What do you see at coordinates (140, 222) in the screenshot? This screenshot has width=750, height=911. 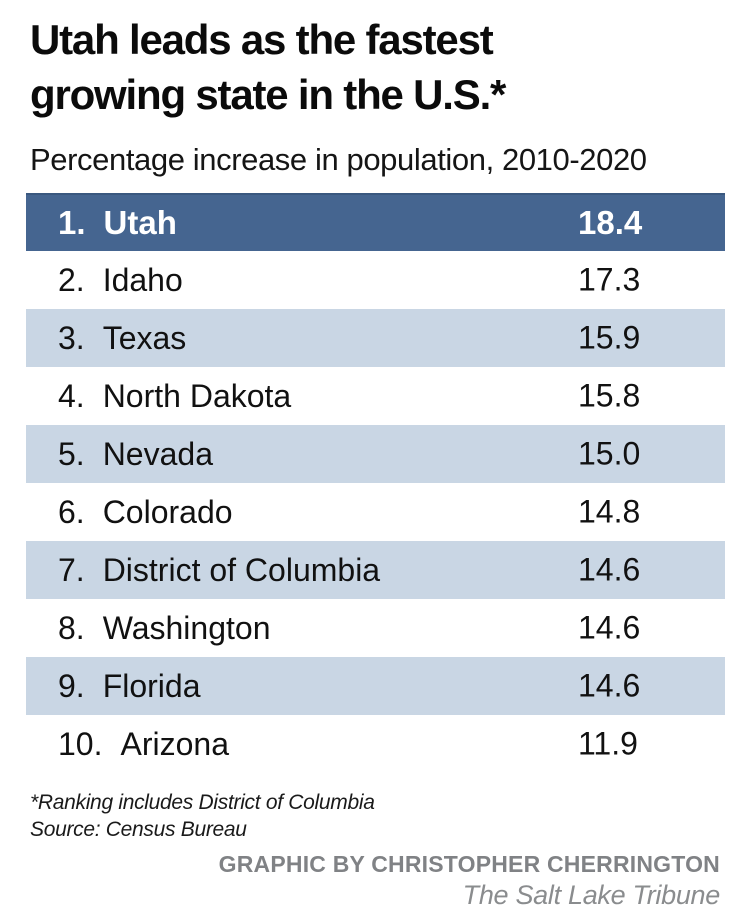 I see `state-name: Utah` at bounding box center [140, 222].